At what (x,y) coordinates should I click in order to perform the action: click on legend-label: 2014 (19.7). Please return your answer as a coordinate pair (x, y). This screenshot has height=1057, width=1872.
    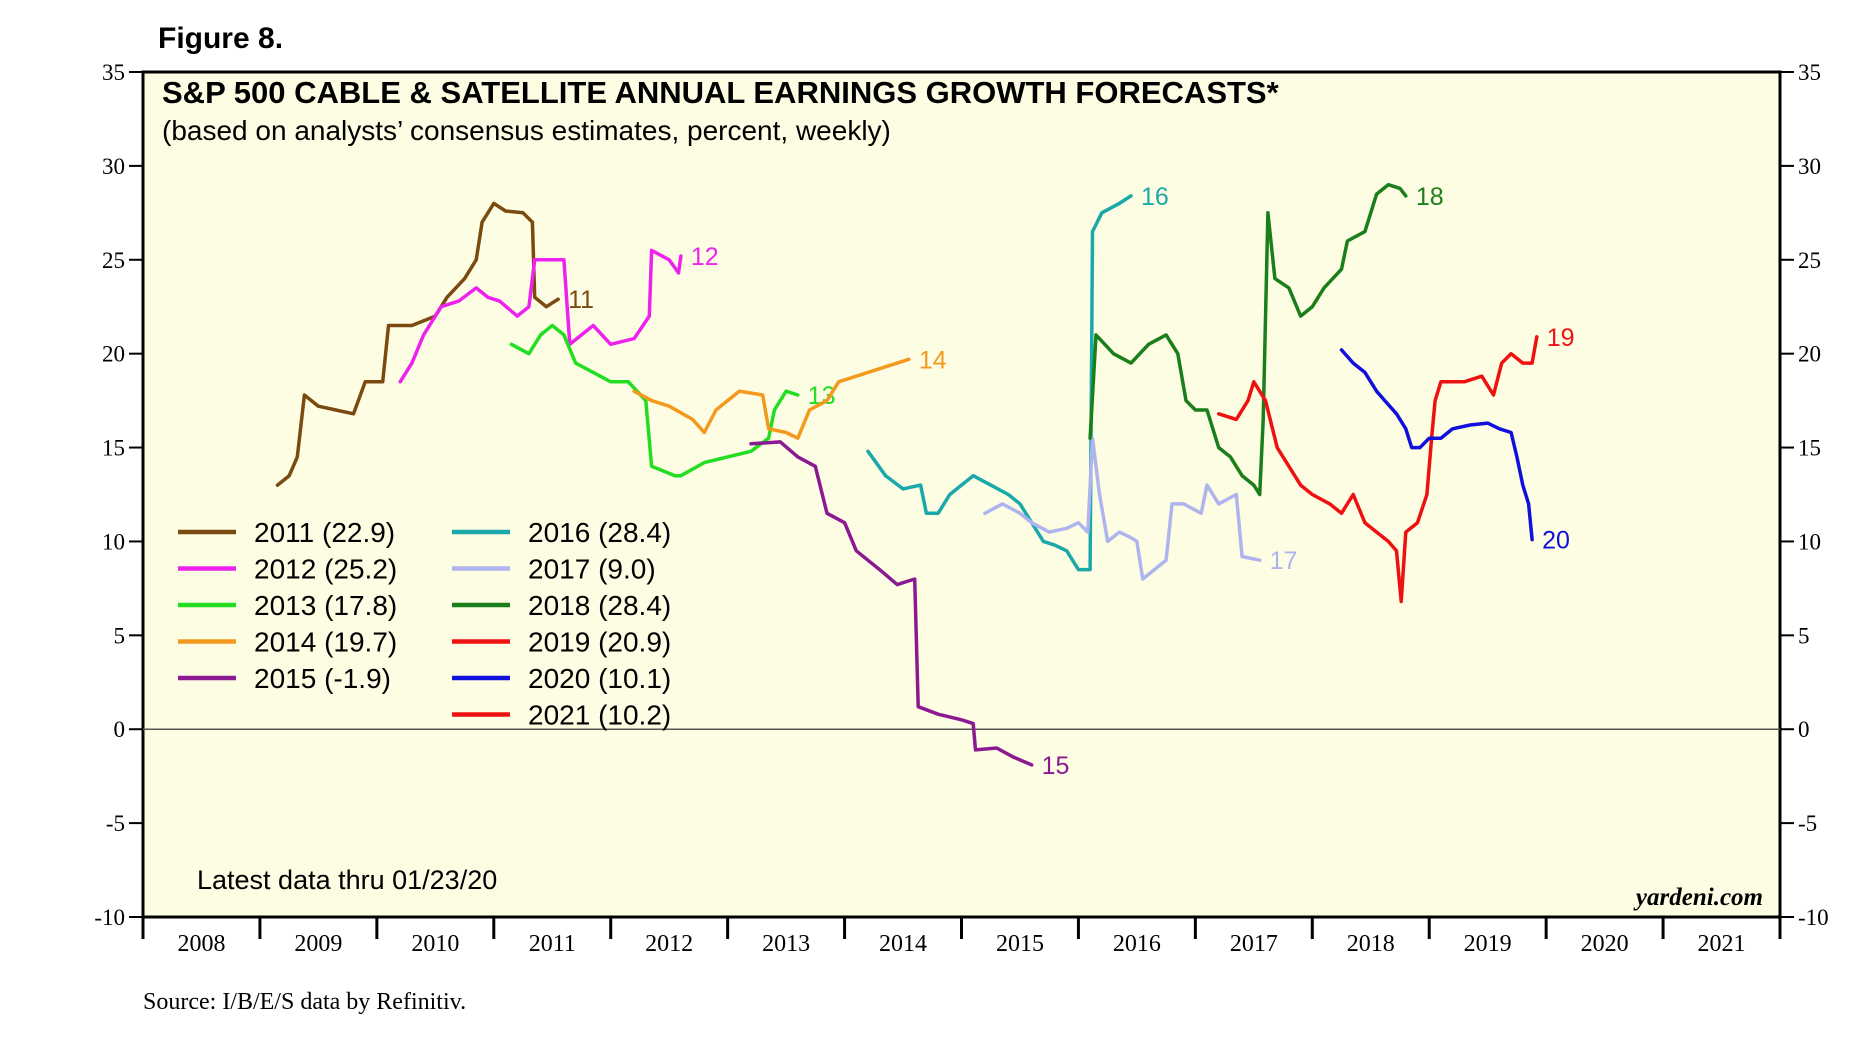
    Looking at the image, I should click on (325, 642).